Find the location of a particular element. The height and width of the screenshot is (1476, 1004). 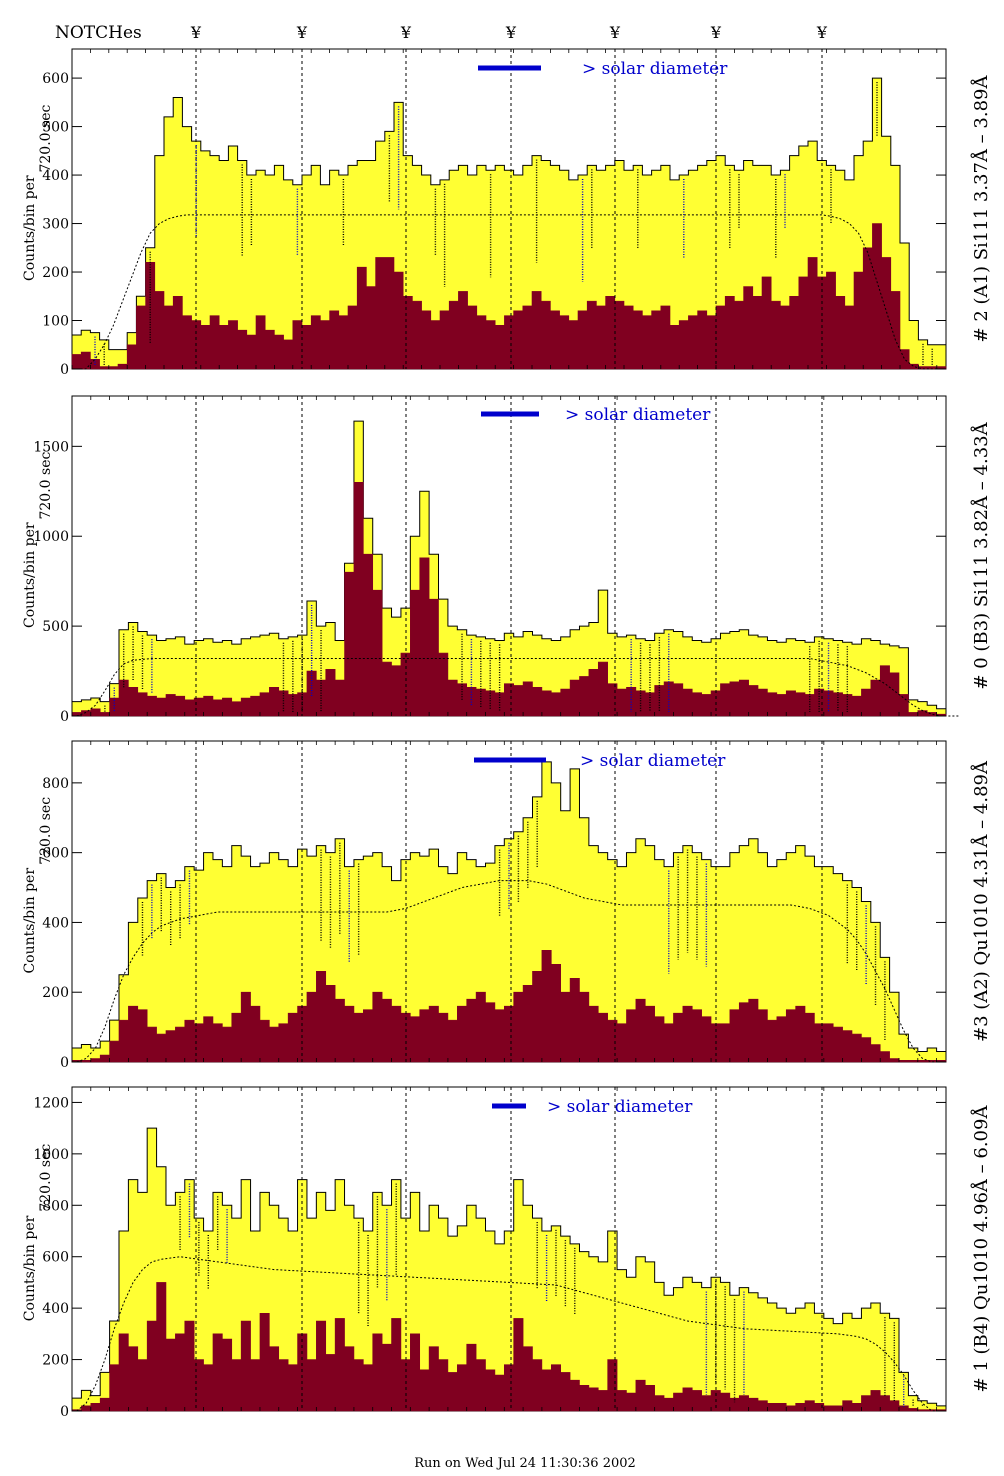

panel-title: # 0 (B3) Si111 3.82Å – 4.33Å is located at coordinates (981, 555).